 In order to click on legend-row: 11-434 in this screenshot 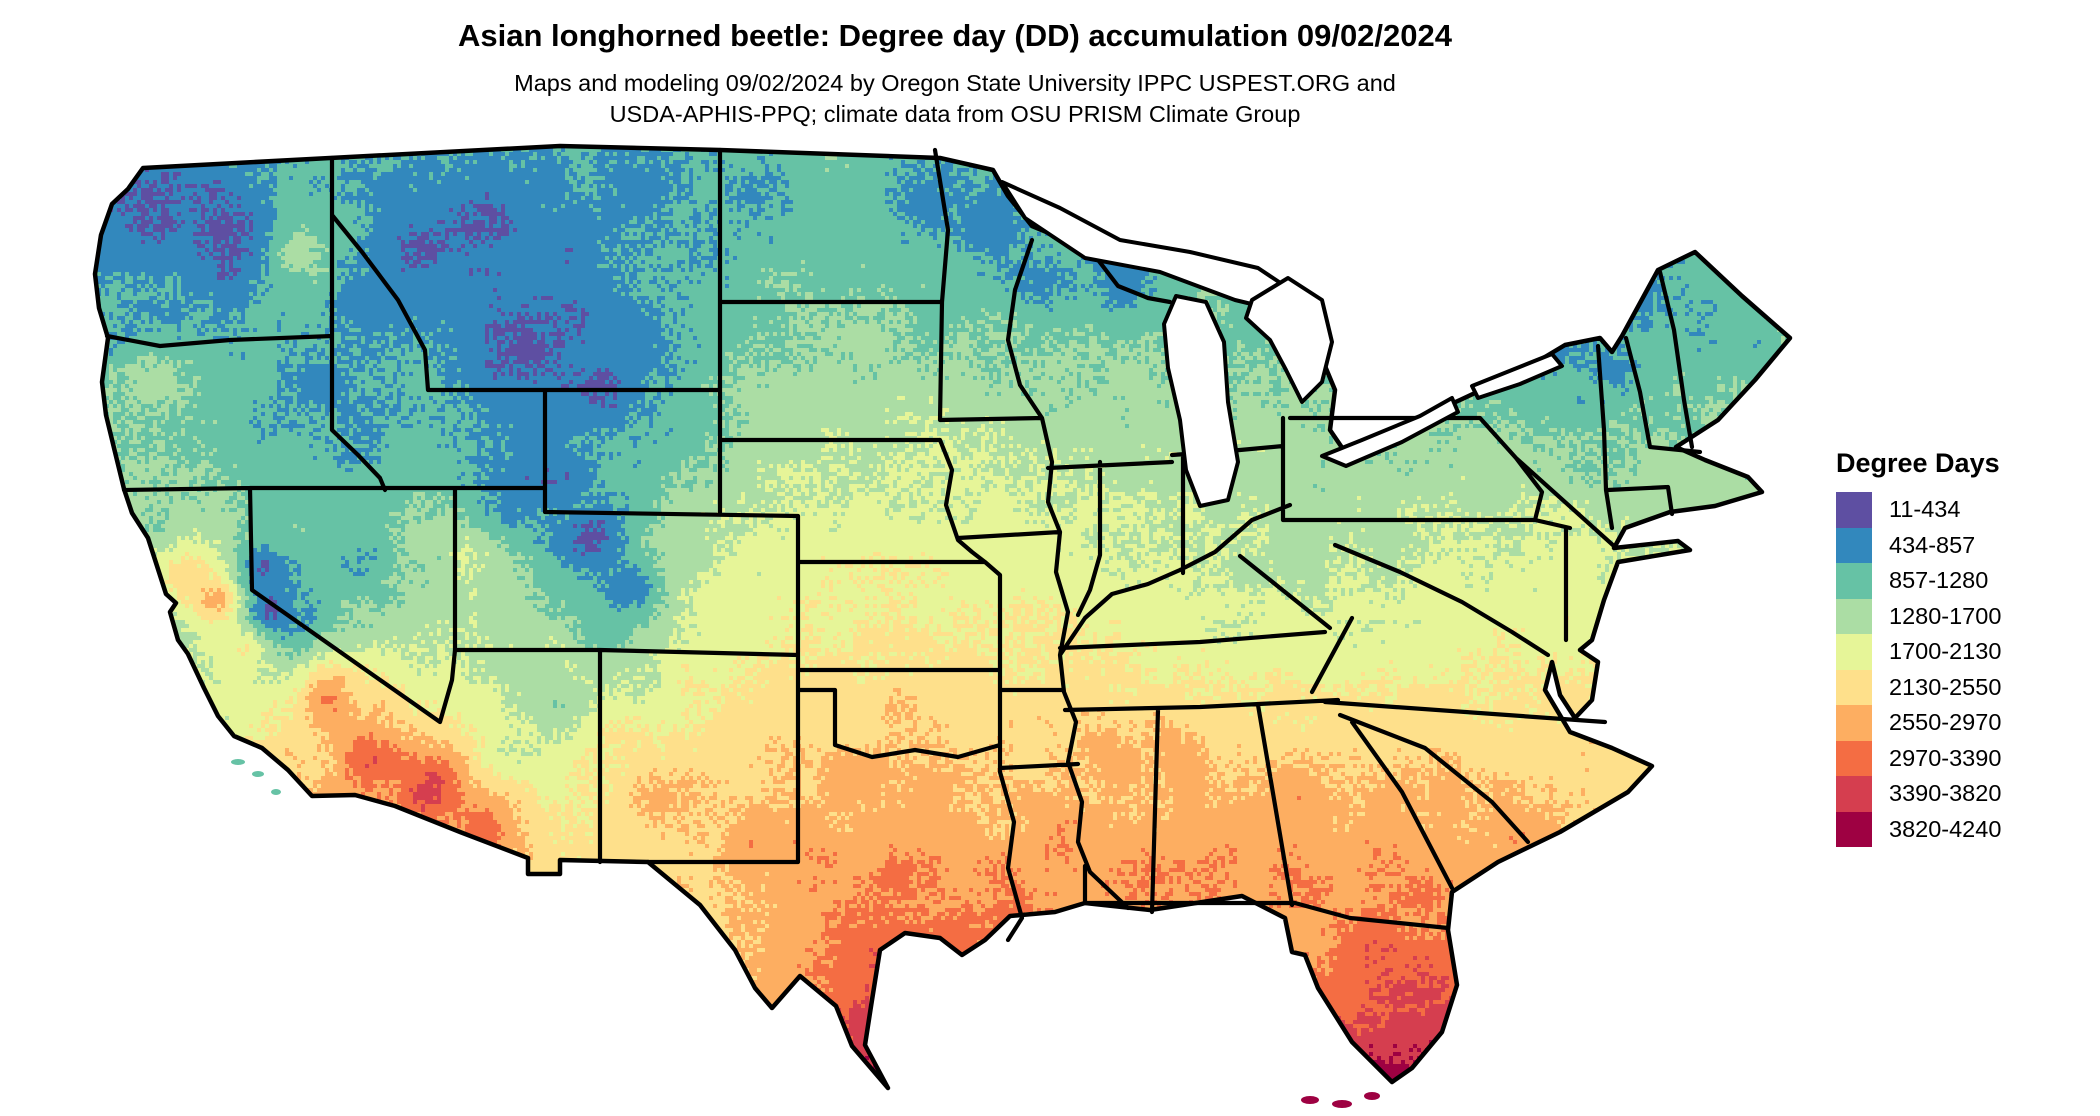, I will do `click(1918, 510)`.